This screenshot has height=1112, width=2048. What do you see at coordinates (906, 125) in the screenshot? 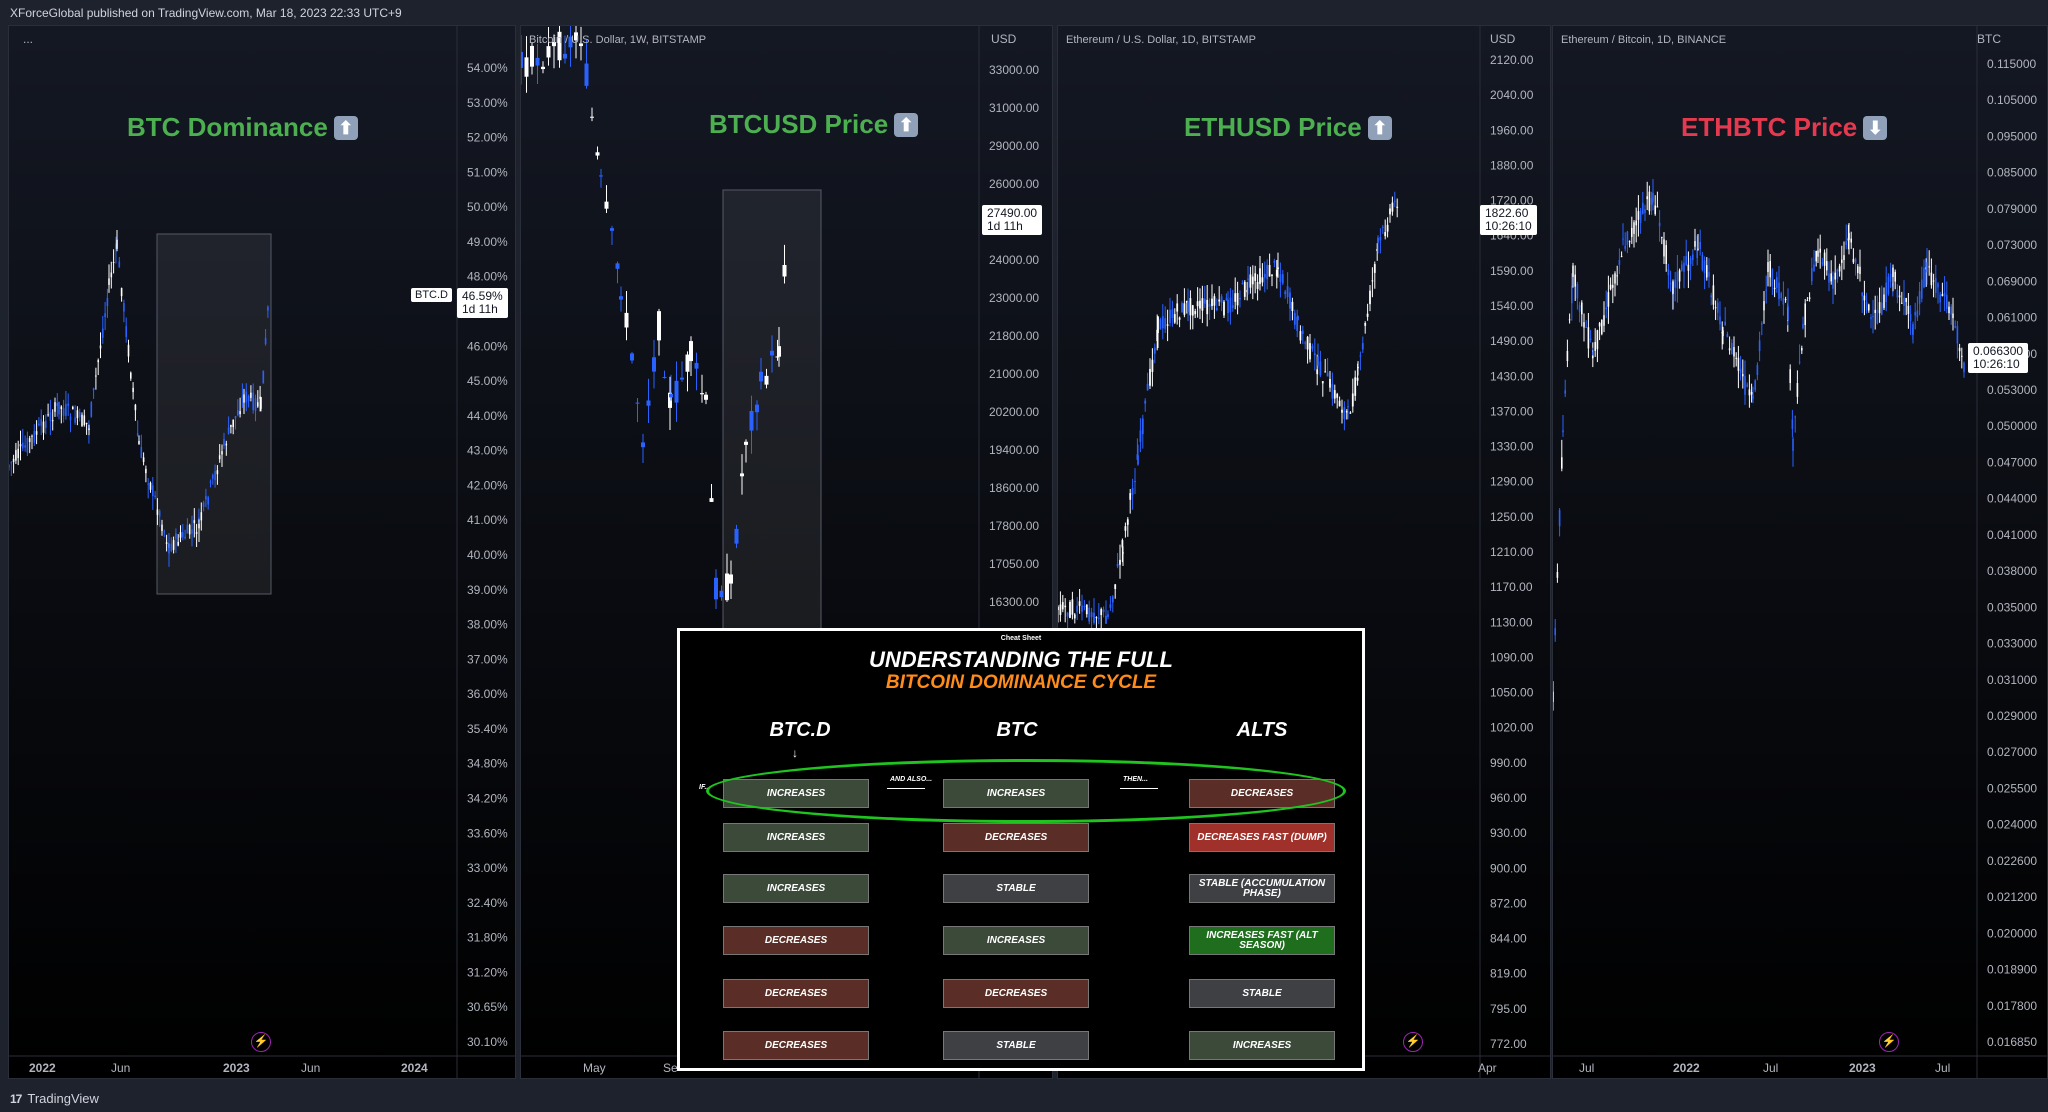
I see `arrow-up-icon: ⬆` at bounding box center [906, 125].